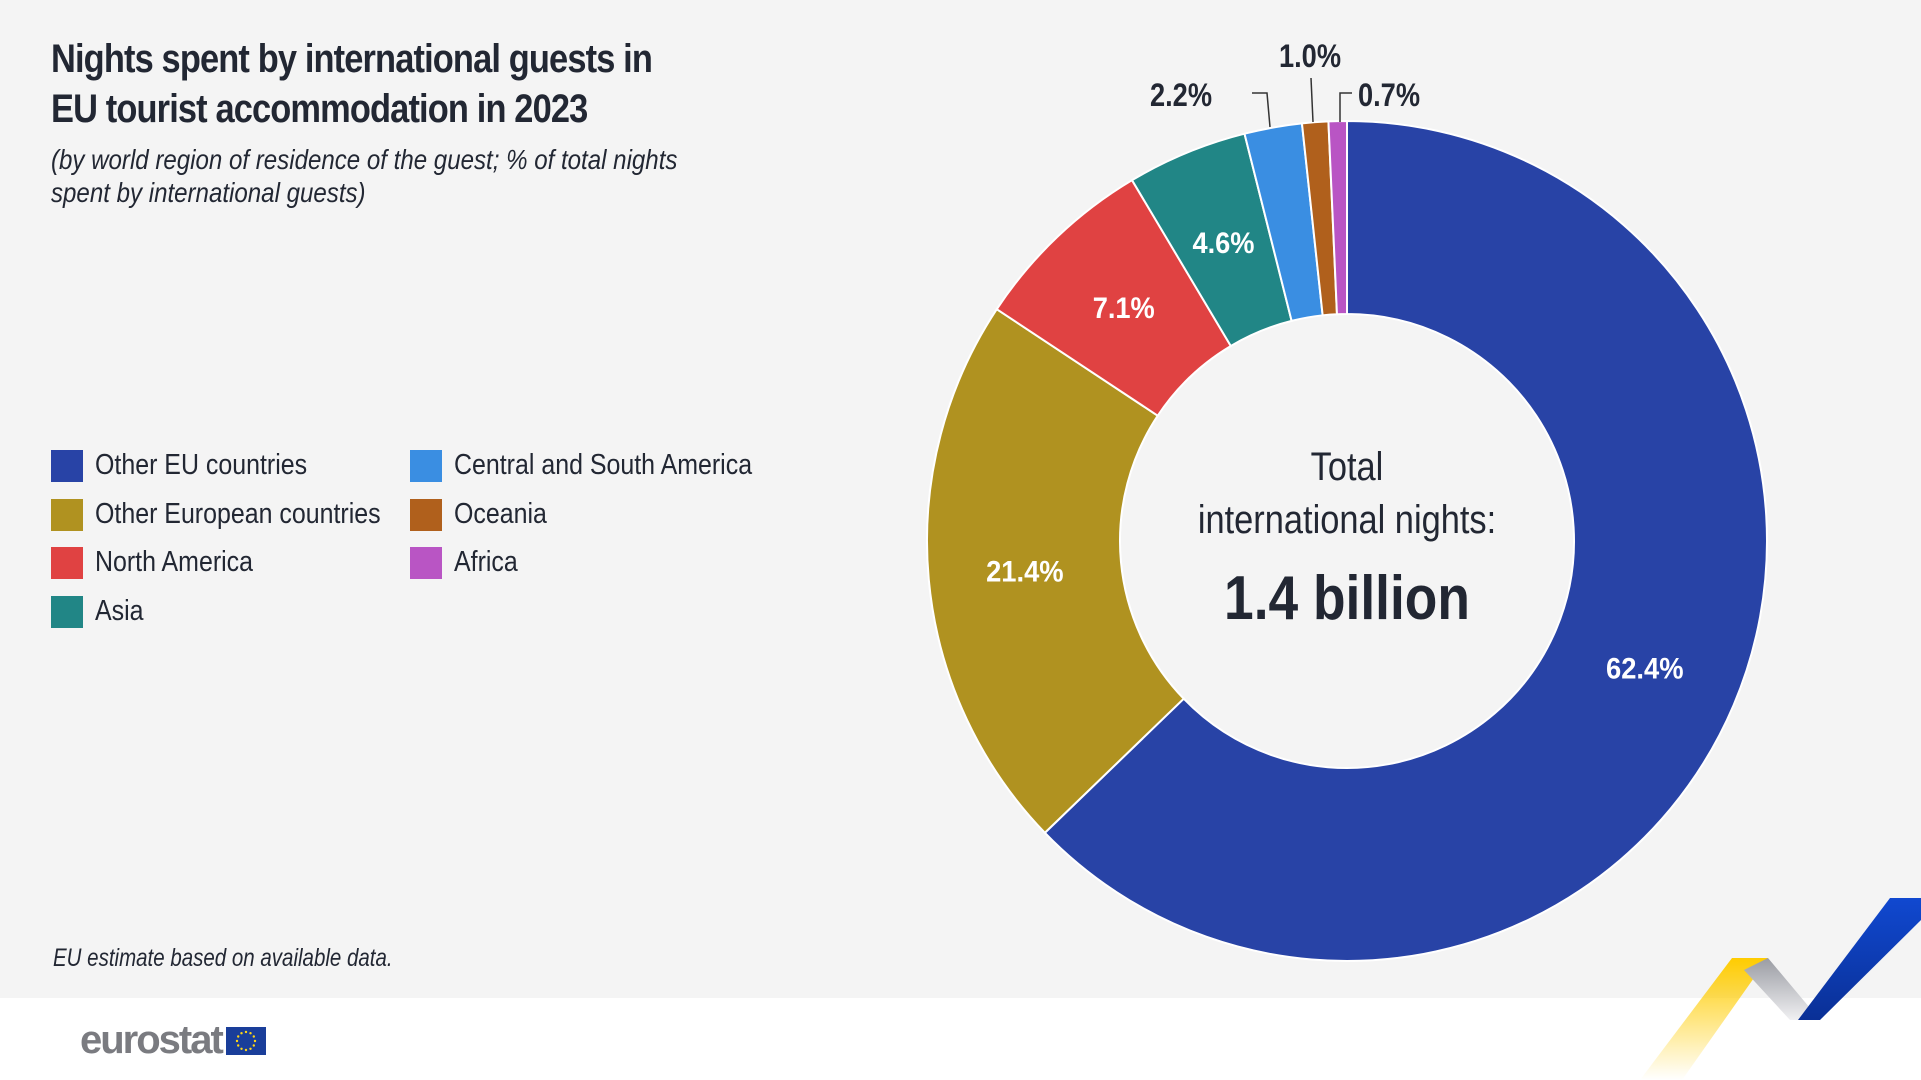  I want to click on footnote: EU estimate based on available data., so click(223, 958).